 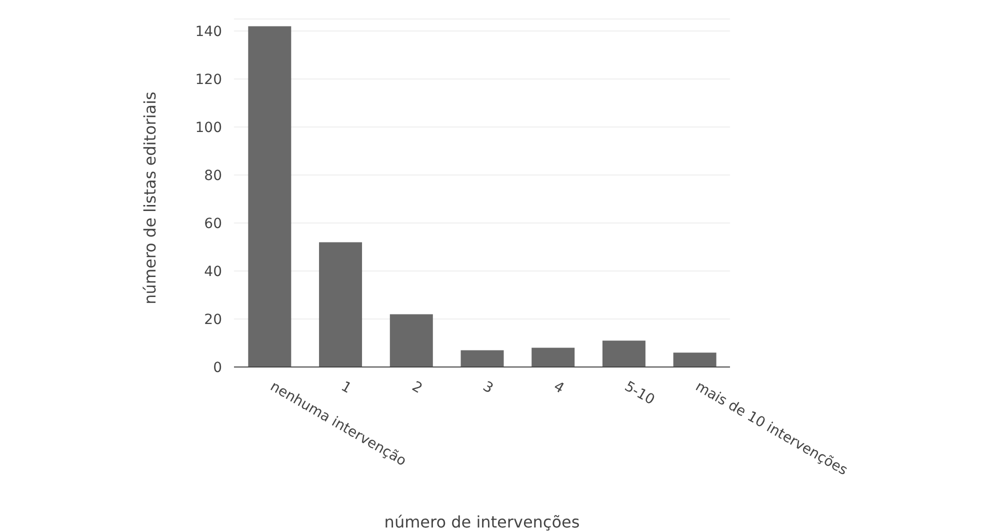 I want to click on y-tick-label: 0, so click(x=217, y=368).